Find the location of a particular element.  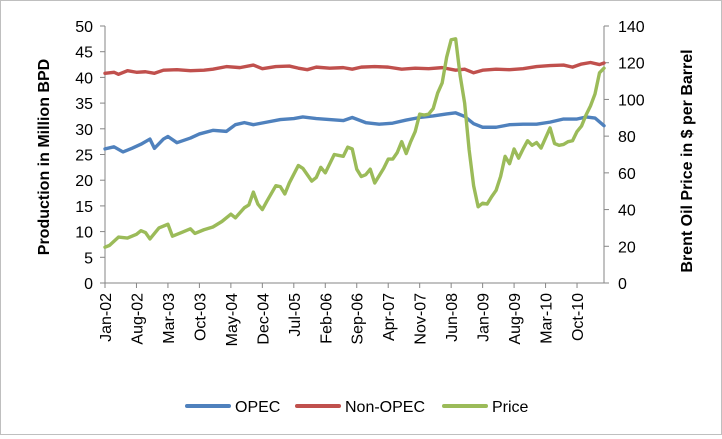

left-tick-label: 25 is located at coordinates (84, 156).